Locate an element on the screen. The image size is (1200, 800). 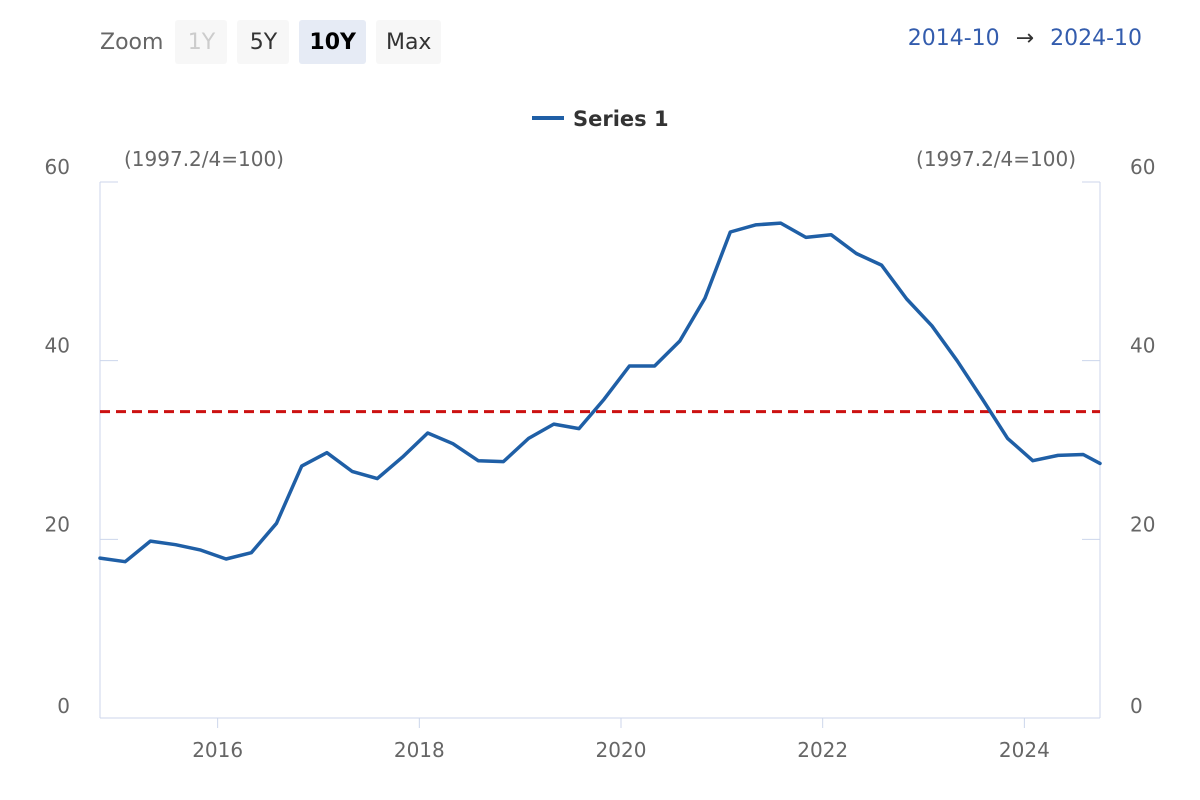
x-tick-label: 2016 is located at coordinates (217, 750).